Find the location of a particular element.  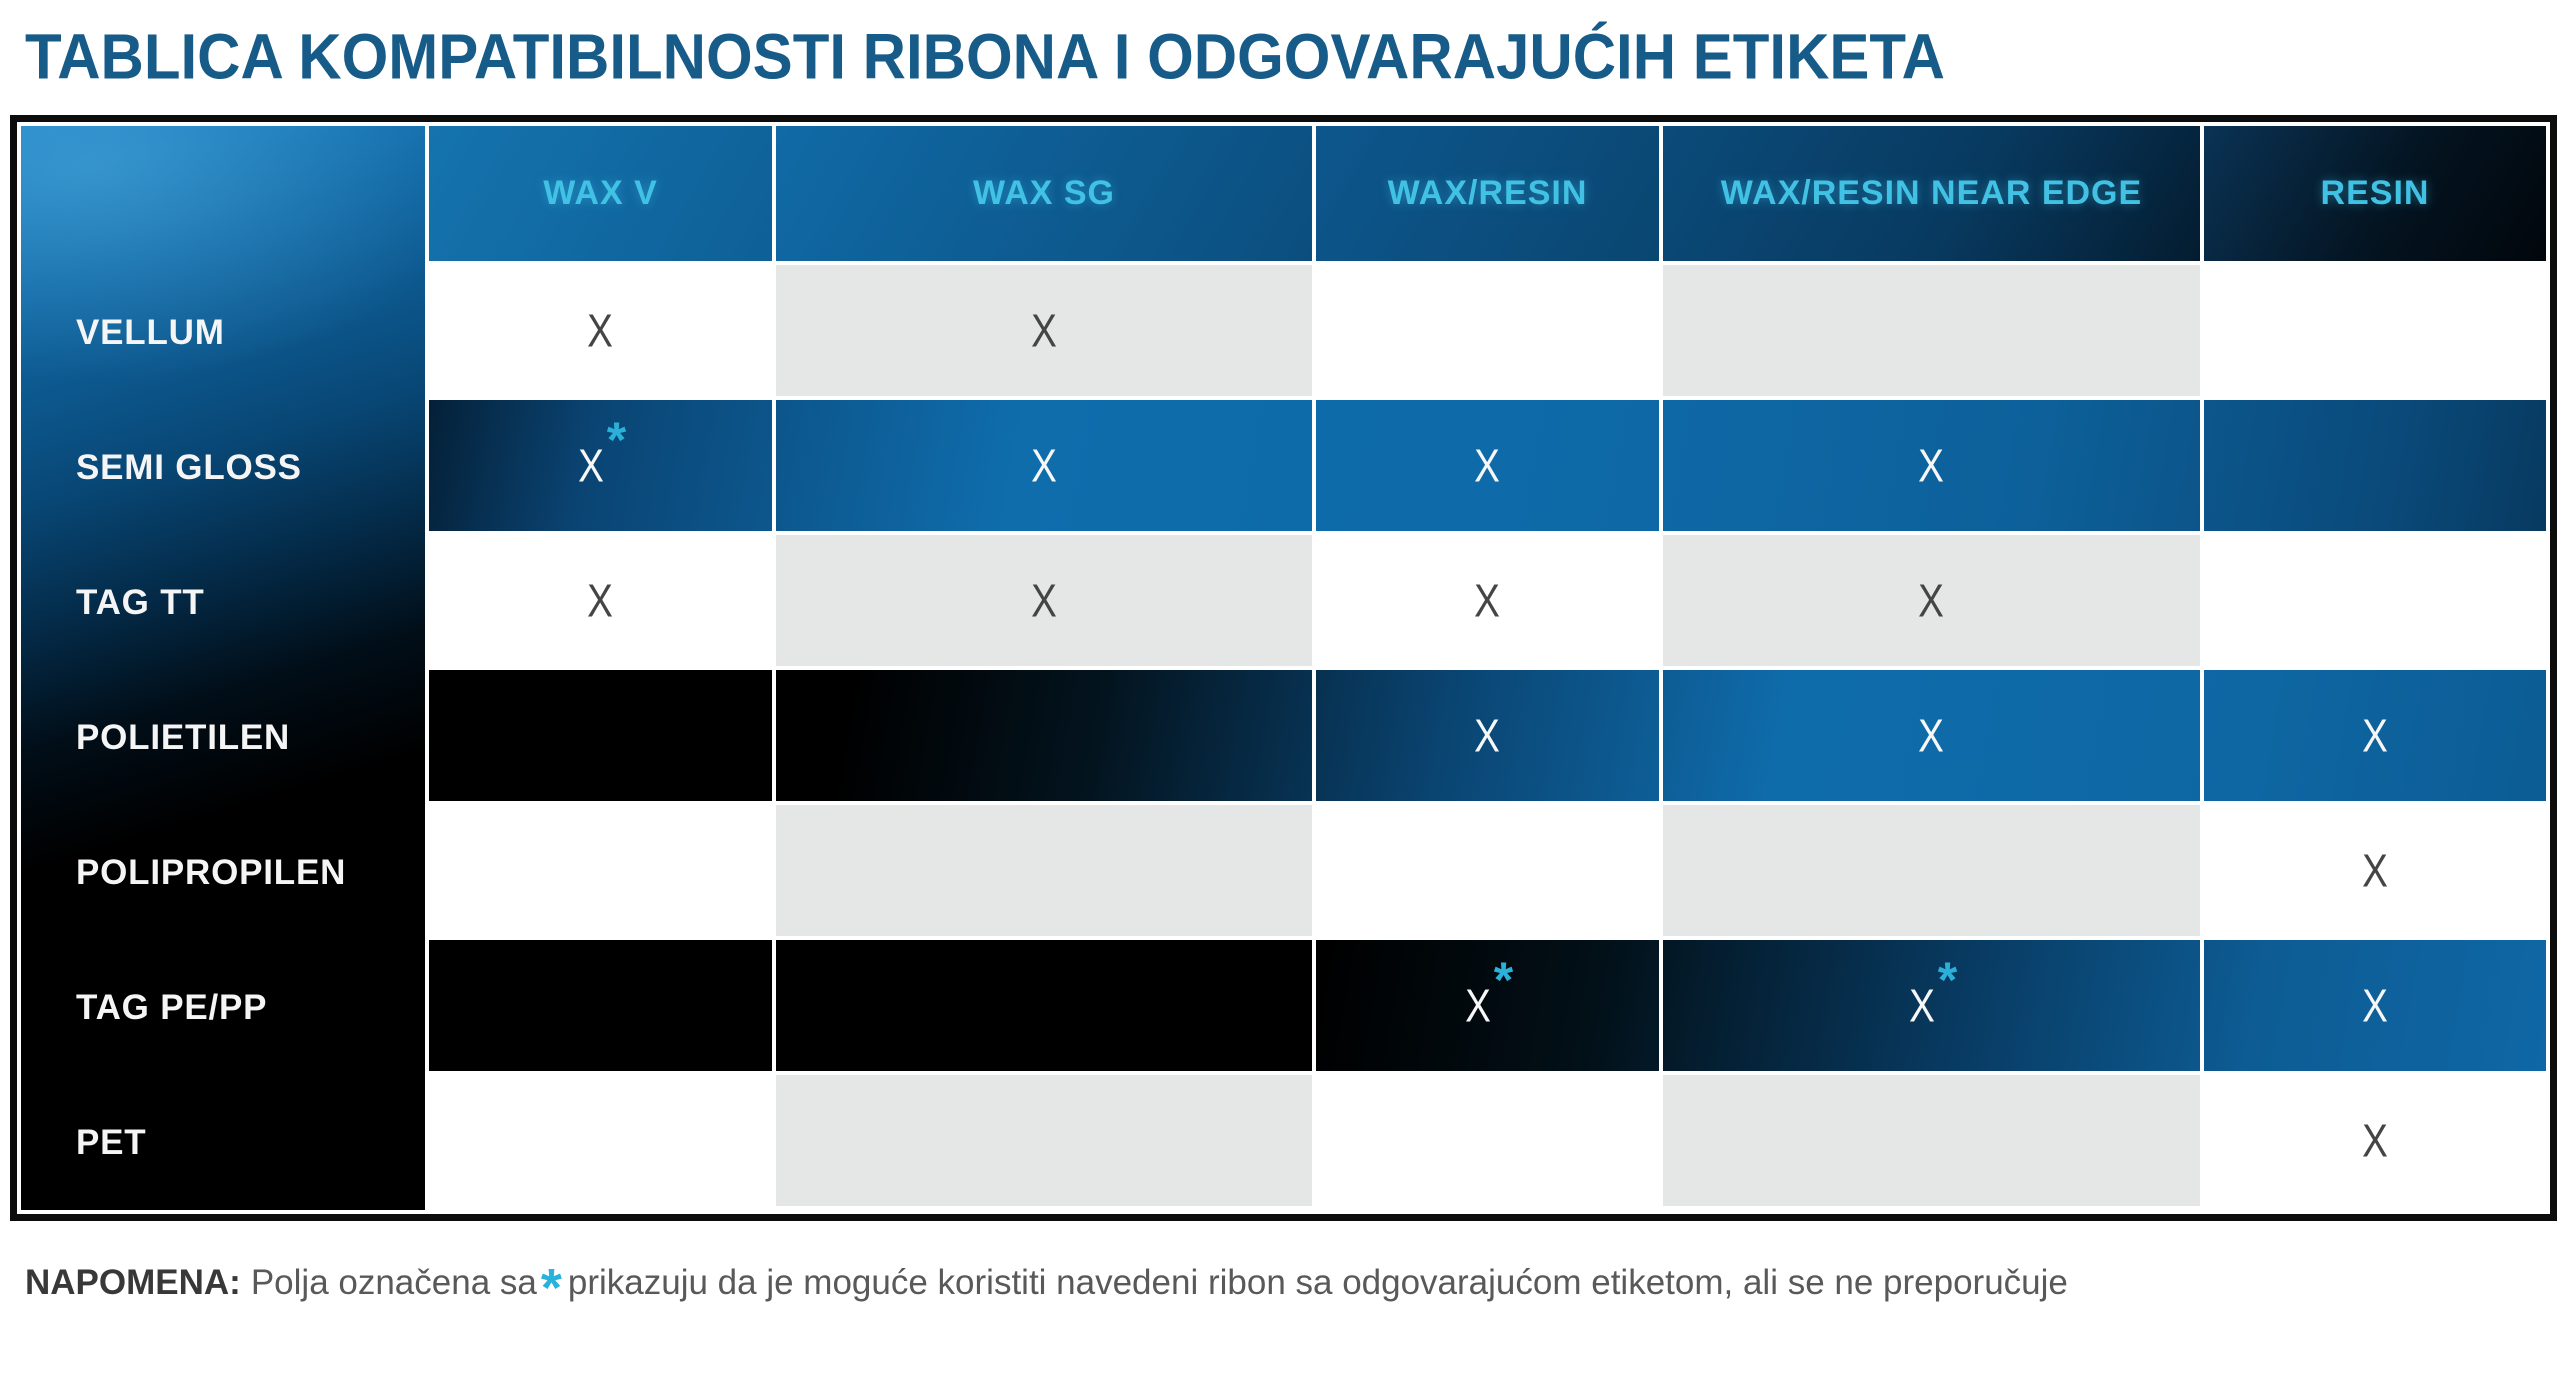

row-label-slot: POLIPROPILEN is located at coordinates (223, 872).